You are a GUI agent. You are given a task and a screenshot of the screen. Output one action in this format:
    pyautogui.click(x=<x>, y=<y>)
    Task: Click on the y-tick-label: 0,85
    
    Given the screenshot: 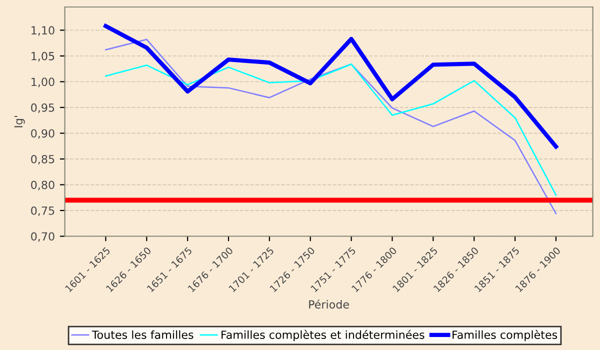 What is the action you would take?
    pyautogui.click(x=42, y=159)
    